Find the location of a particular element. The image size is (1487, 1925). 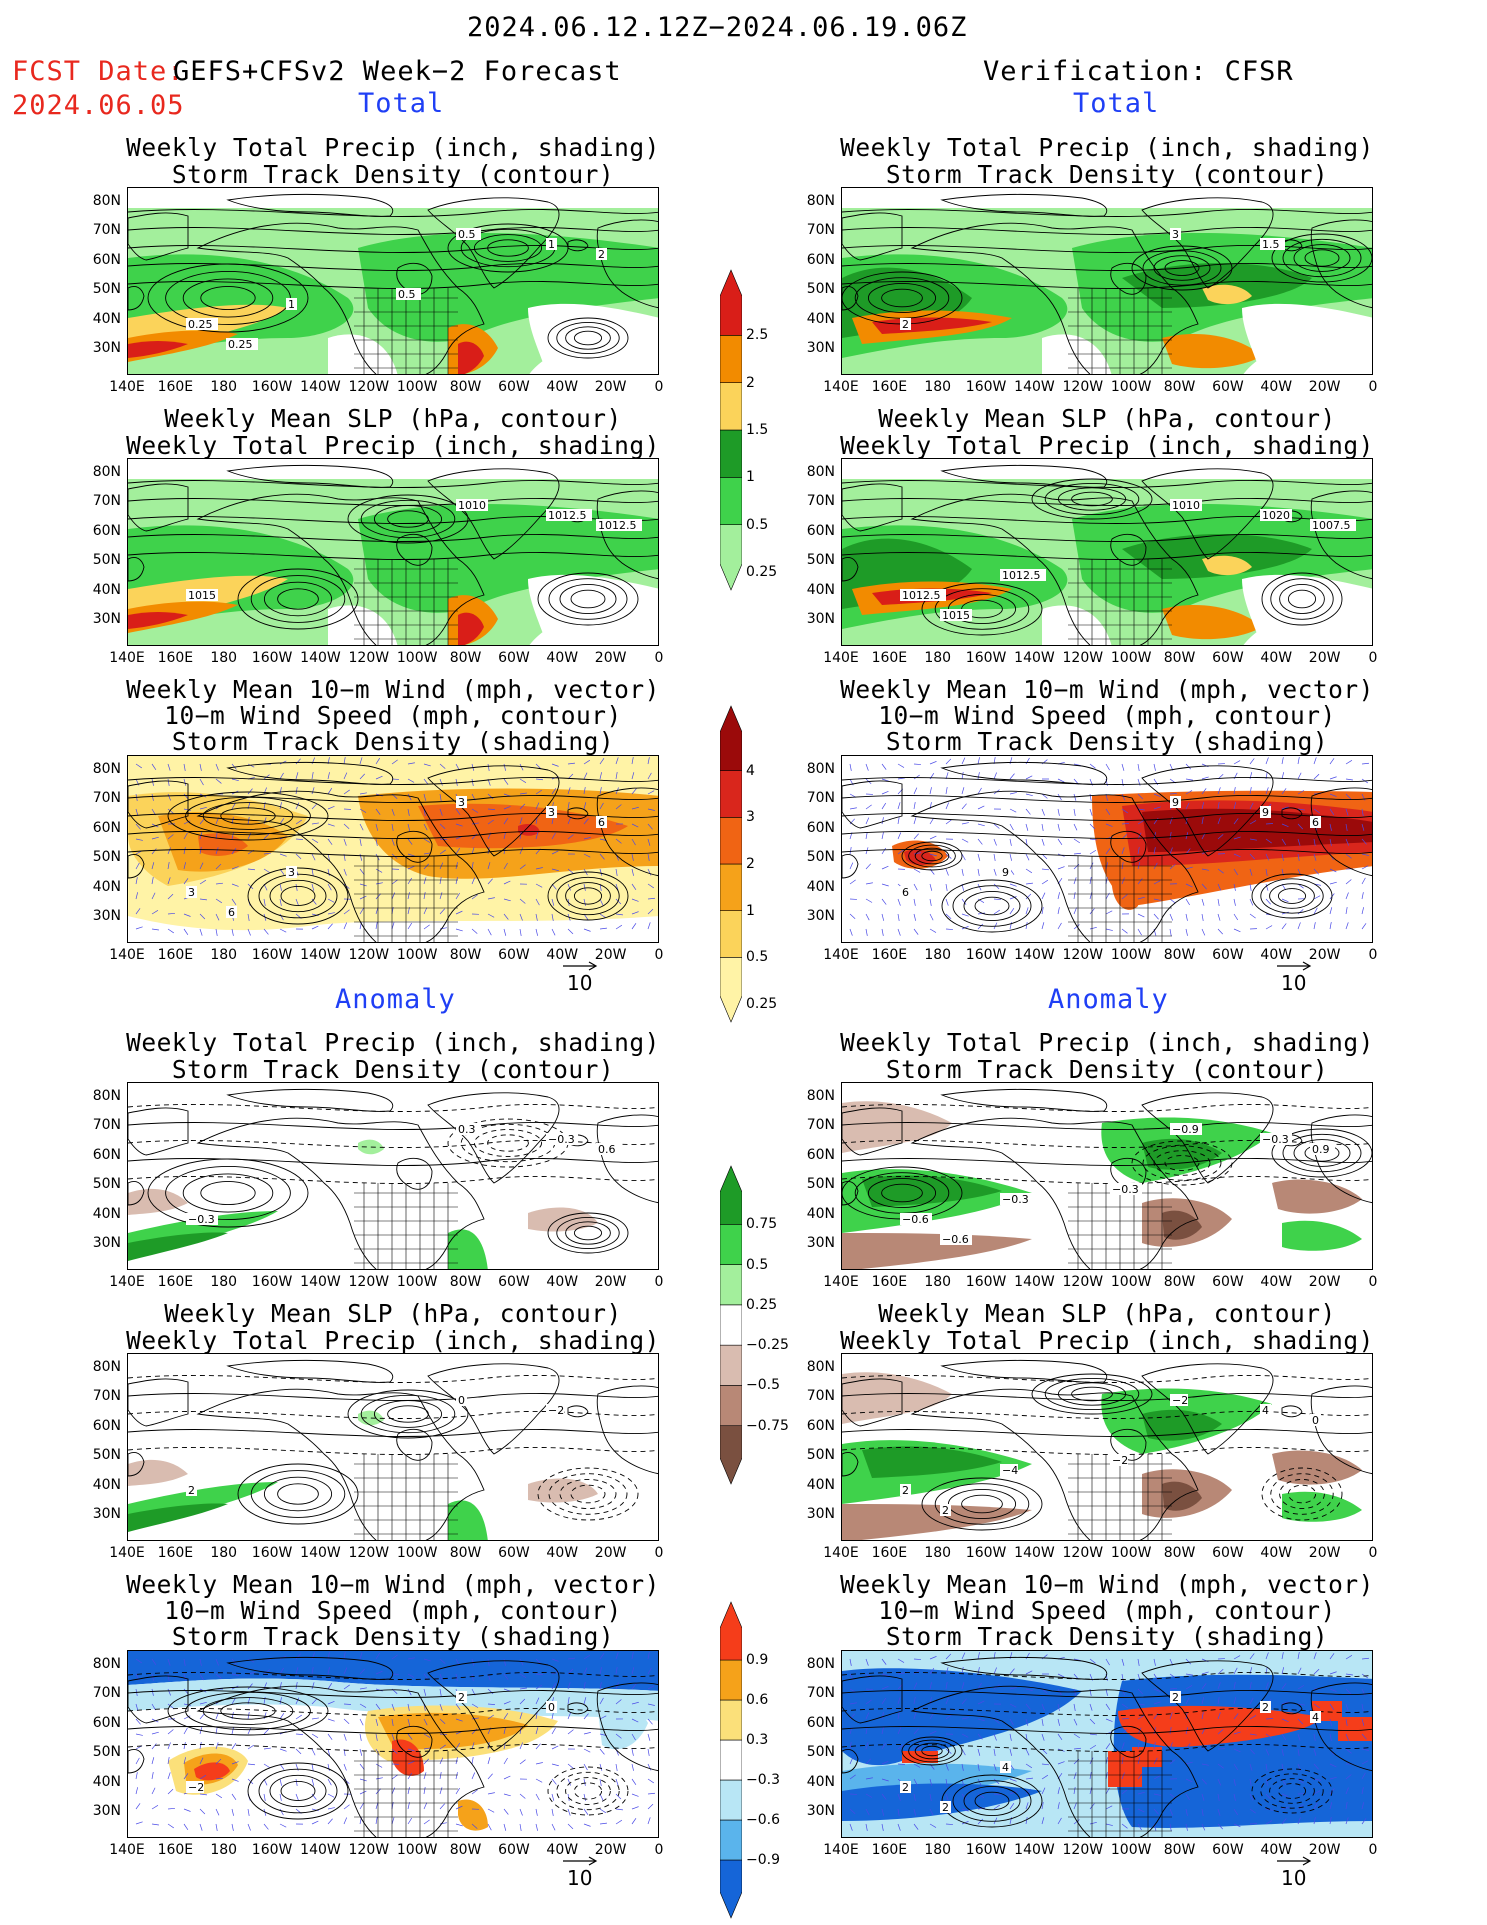

lat-tick-label: 80N is located at coordinates (820, 1367).